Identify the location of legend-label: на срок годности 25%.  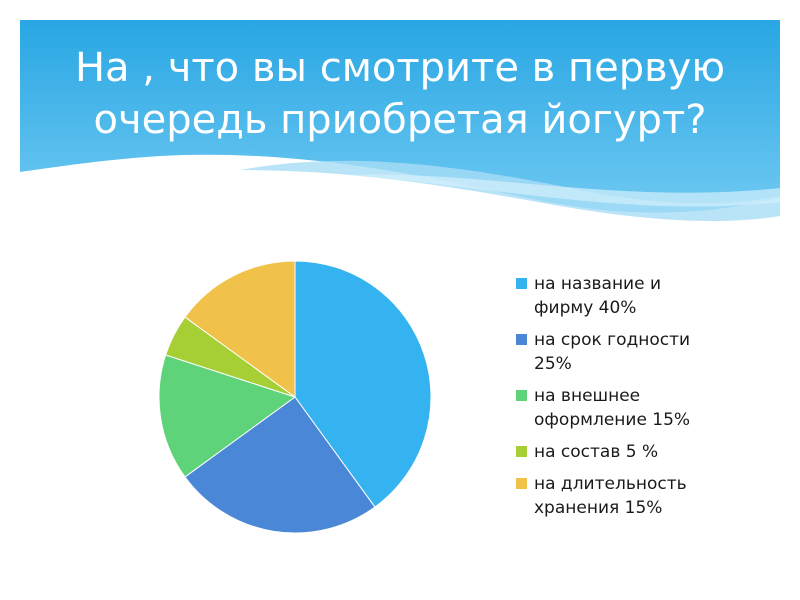
(612, 352).